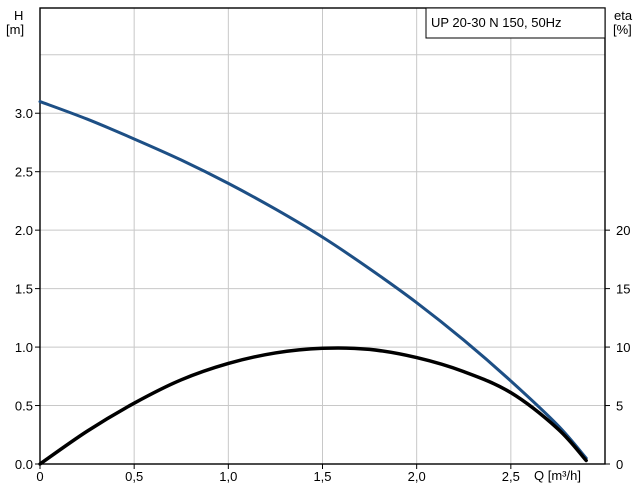  What do you see at coordinates (623, 230) in the screenshot?
I see `y2-tick-label: 20` at bounding box center [623, 230].